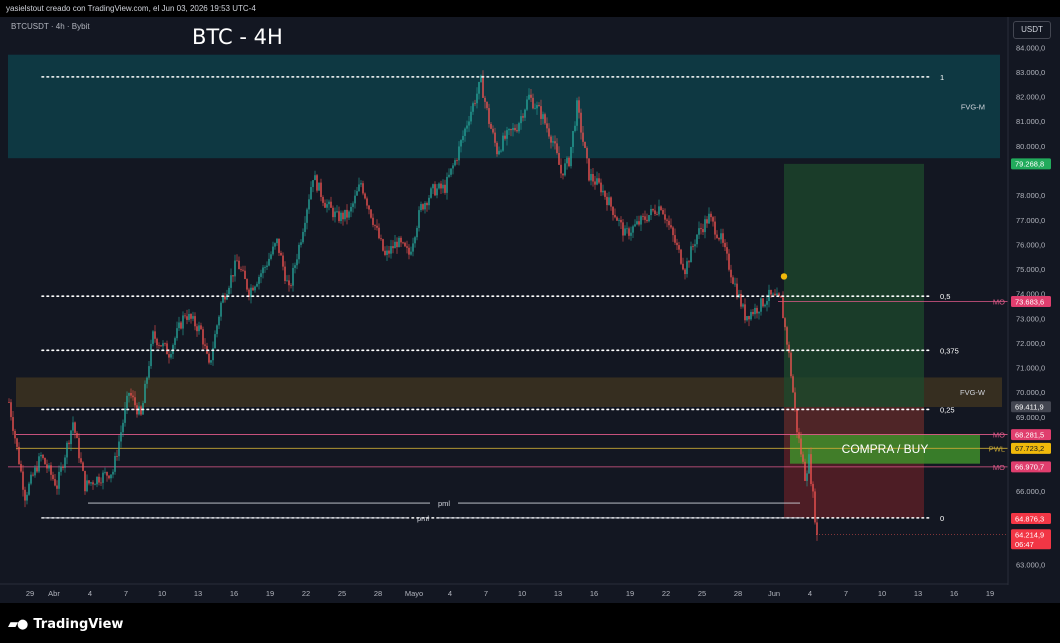  I want to click on time-tick-label: 29, so click(30, 593).